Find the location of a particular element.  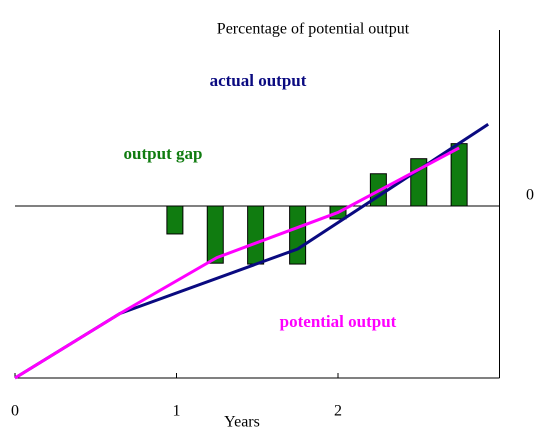

series-label: actual output is located at coordinates (258, 80).